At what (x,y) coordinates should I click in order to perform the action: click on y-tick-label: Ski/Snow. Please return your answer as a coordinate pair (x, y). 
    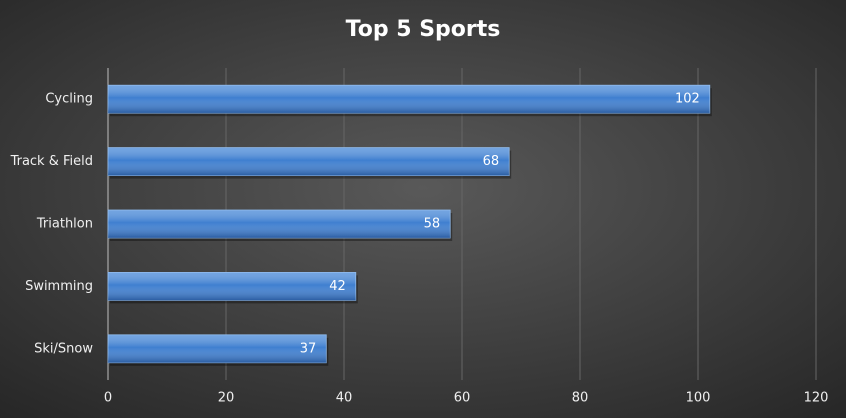
    Looking at the image, I should click on (63, 348).